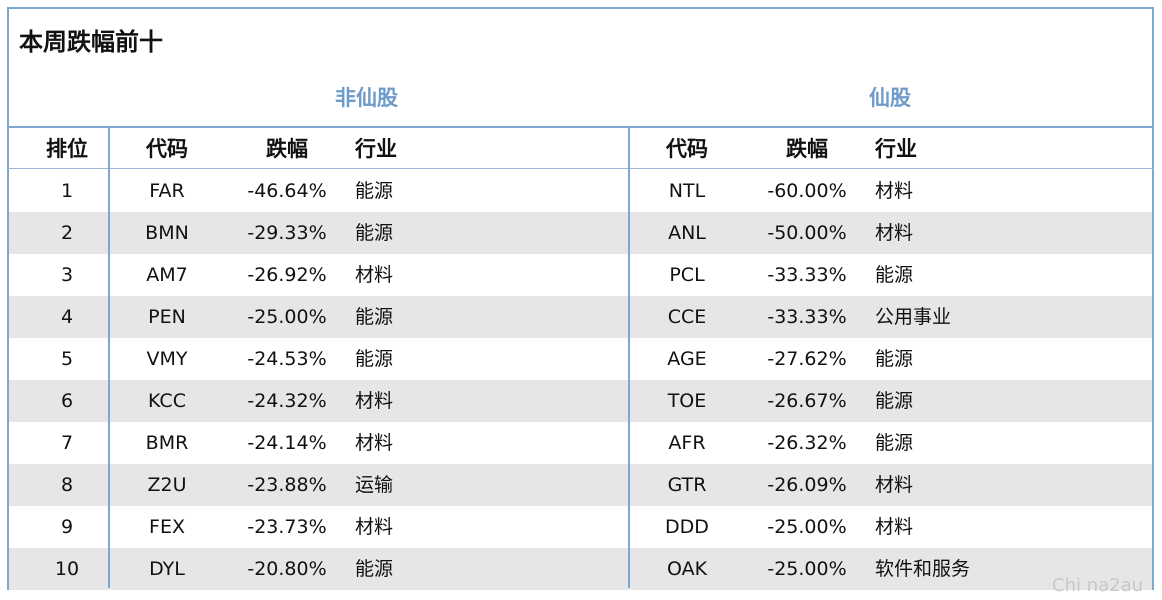 The width and height of the screenshot is (1162, 600). I want to click on change-cell-left: -24.53%, so click(287, 359).